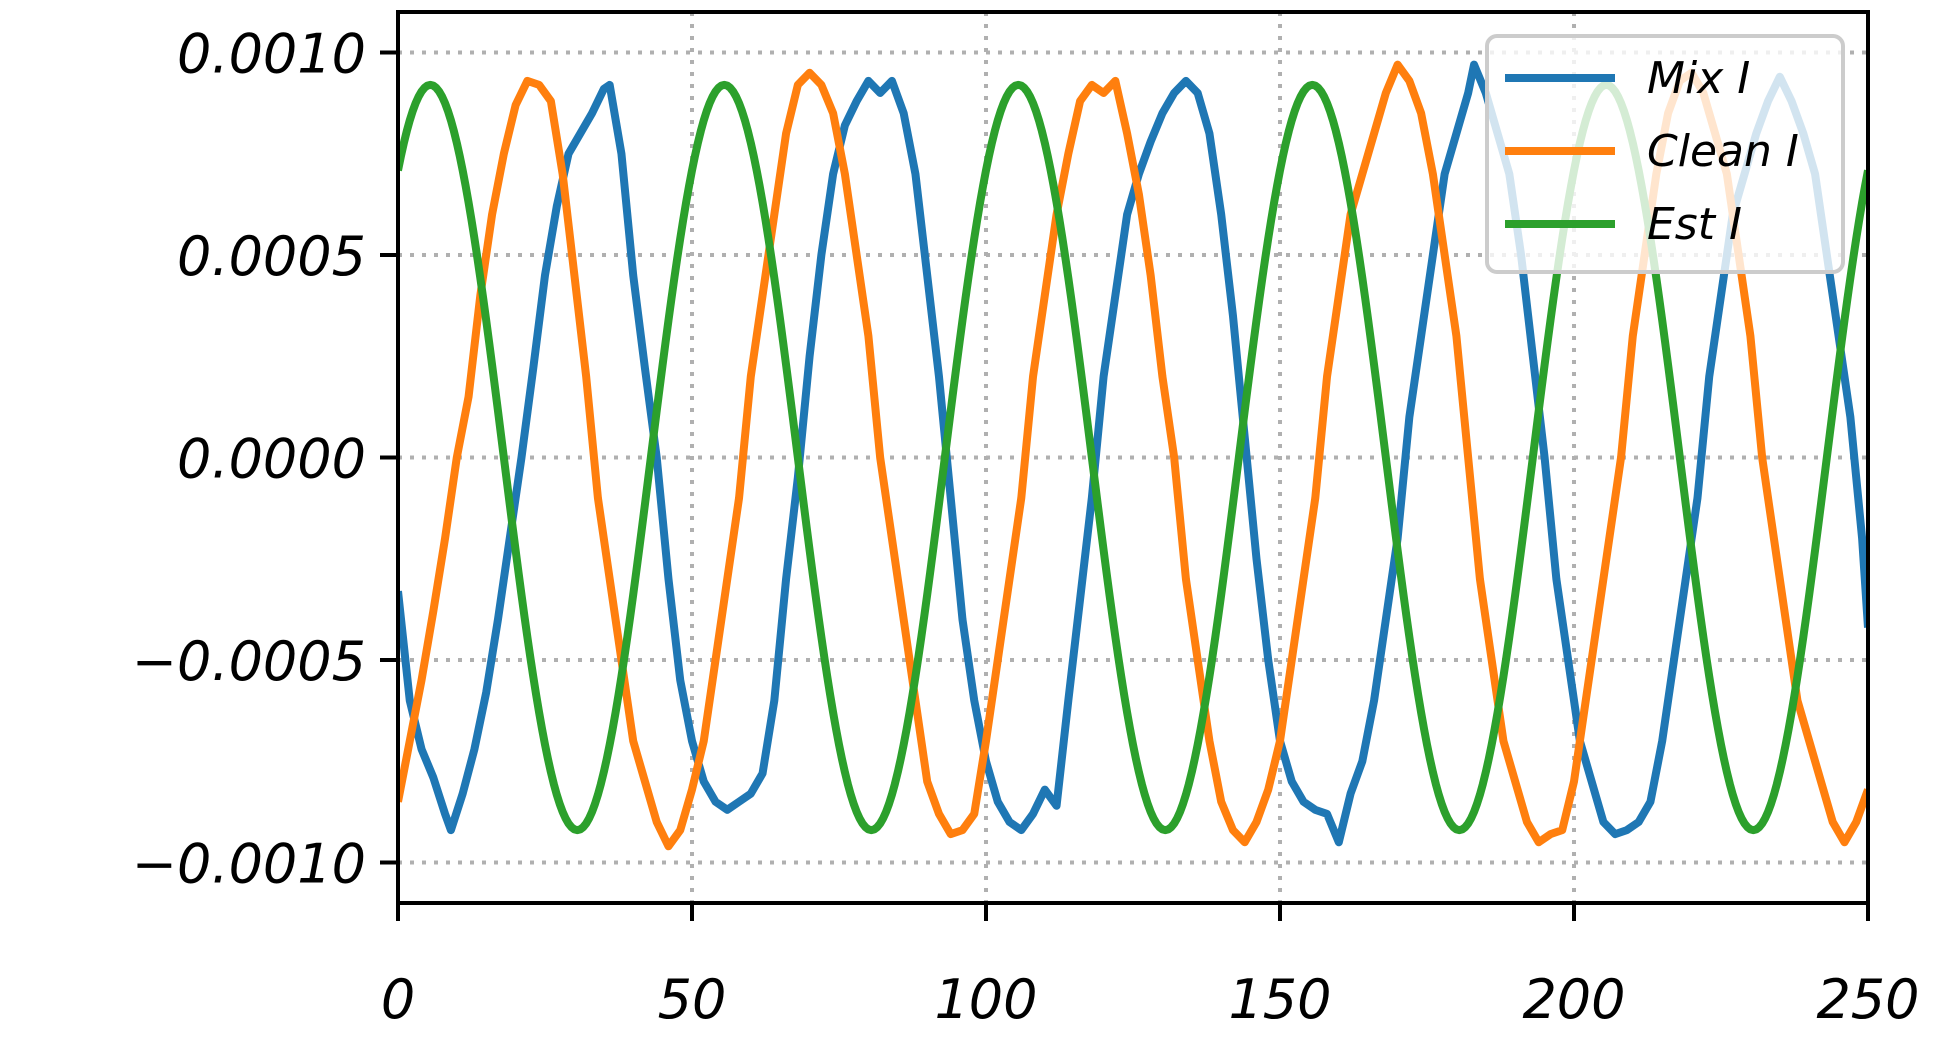  I want to click on y-tick-label: −0.0010, so click(249, 864).